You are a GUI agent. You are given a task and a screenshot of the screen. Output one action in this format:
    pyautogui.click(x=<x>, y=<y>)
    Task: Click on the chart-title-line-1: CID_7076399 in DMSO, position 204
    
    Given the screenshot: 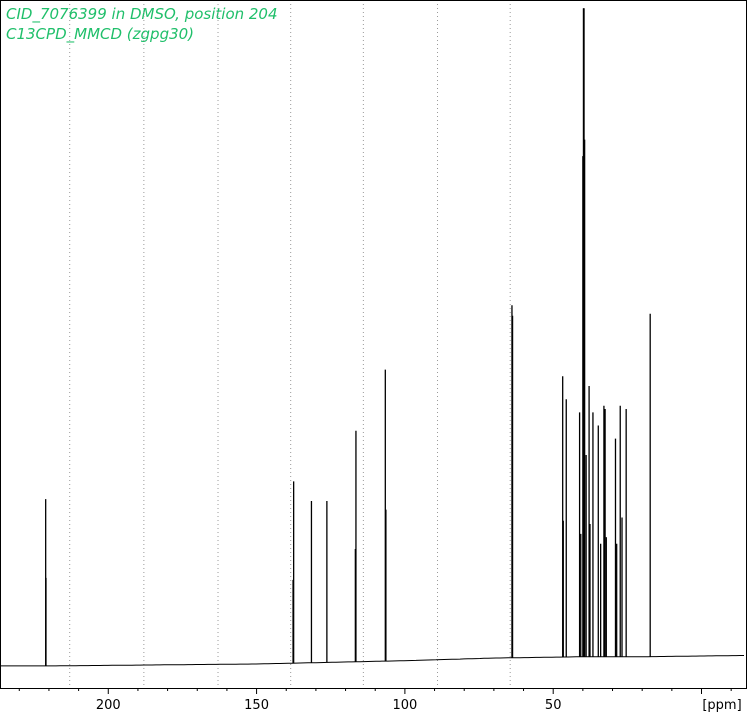 What is the action you would take?
    pyautogui.click(x=142, y=14)
    